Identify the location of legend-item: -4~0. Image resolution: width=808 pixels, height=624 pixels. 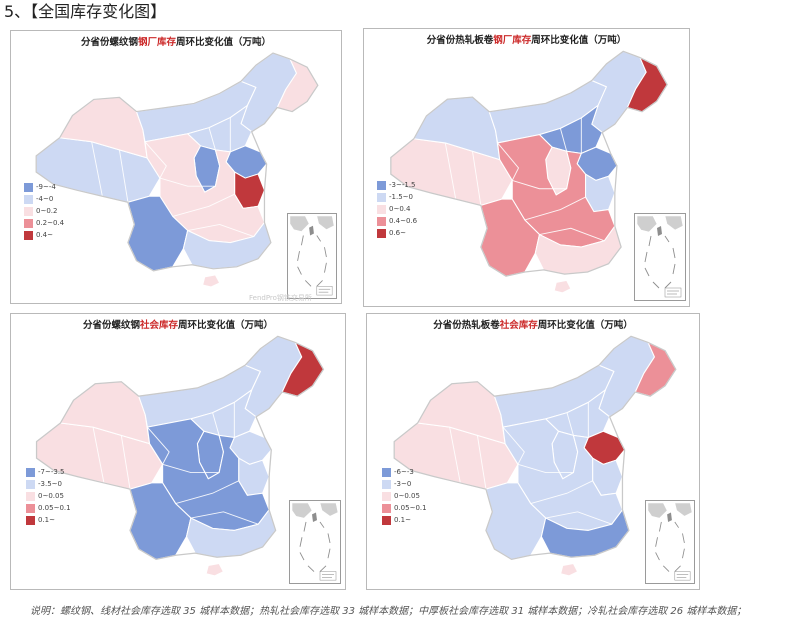
(43, 199).